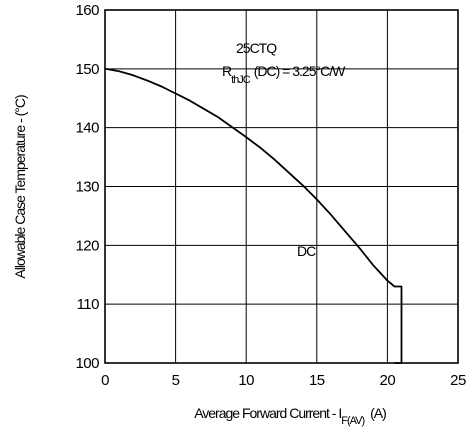 The width and height of the screenshot is (470, 437). Describe the element at coordinates (87, 128) in the screenshot. I see `y-tick-label: 140` at that location.